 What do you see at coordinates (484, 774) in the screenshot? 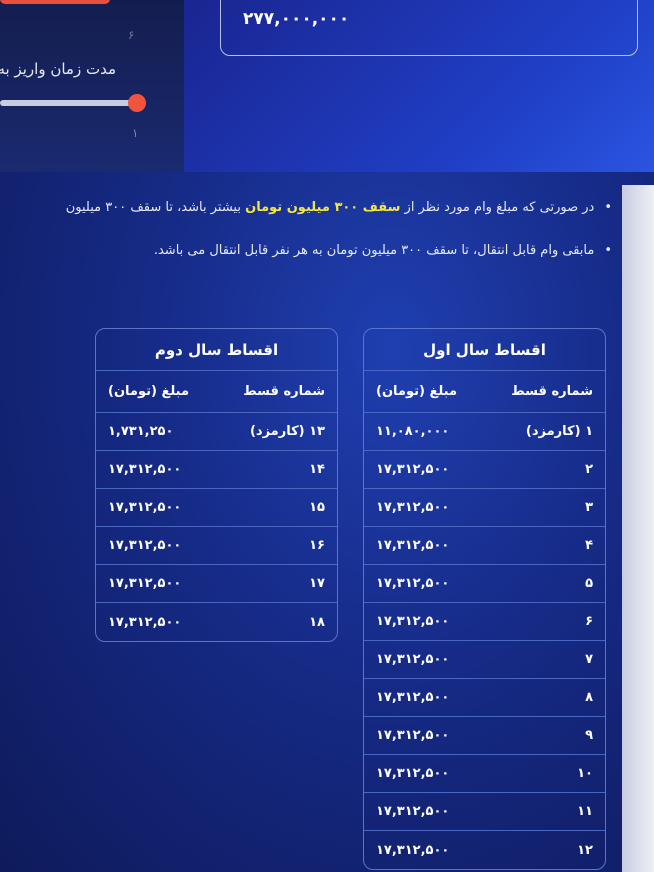
I see `table-row: ۱۰ ۱۷,۳۱۲,۵۰۰` at bounding box center [484, 774].